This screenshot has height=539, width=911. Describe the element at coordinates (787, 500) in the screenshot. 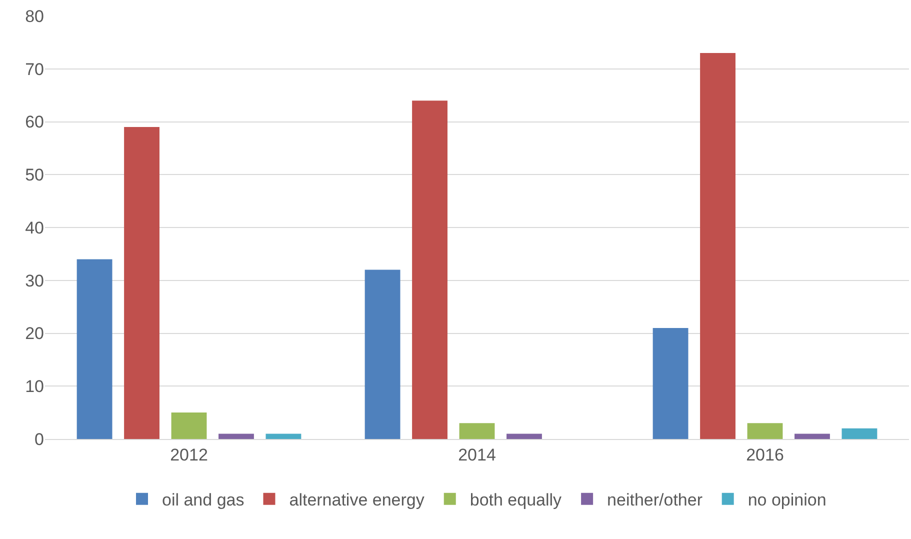

I see `legend-label: no opinion` at that location.